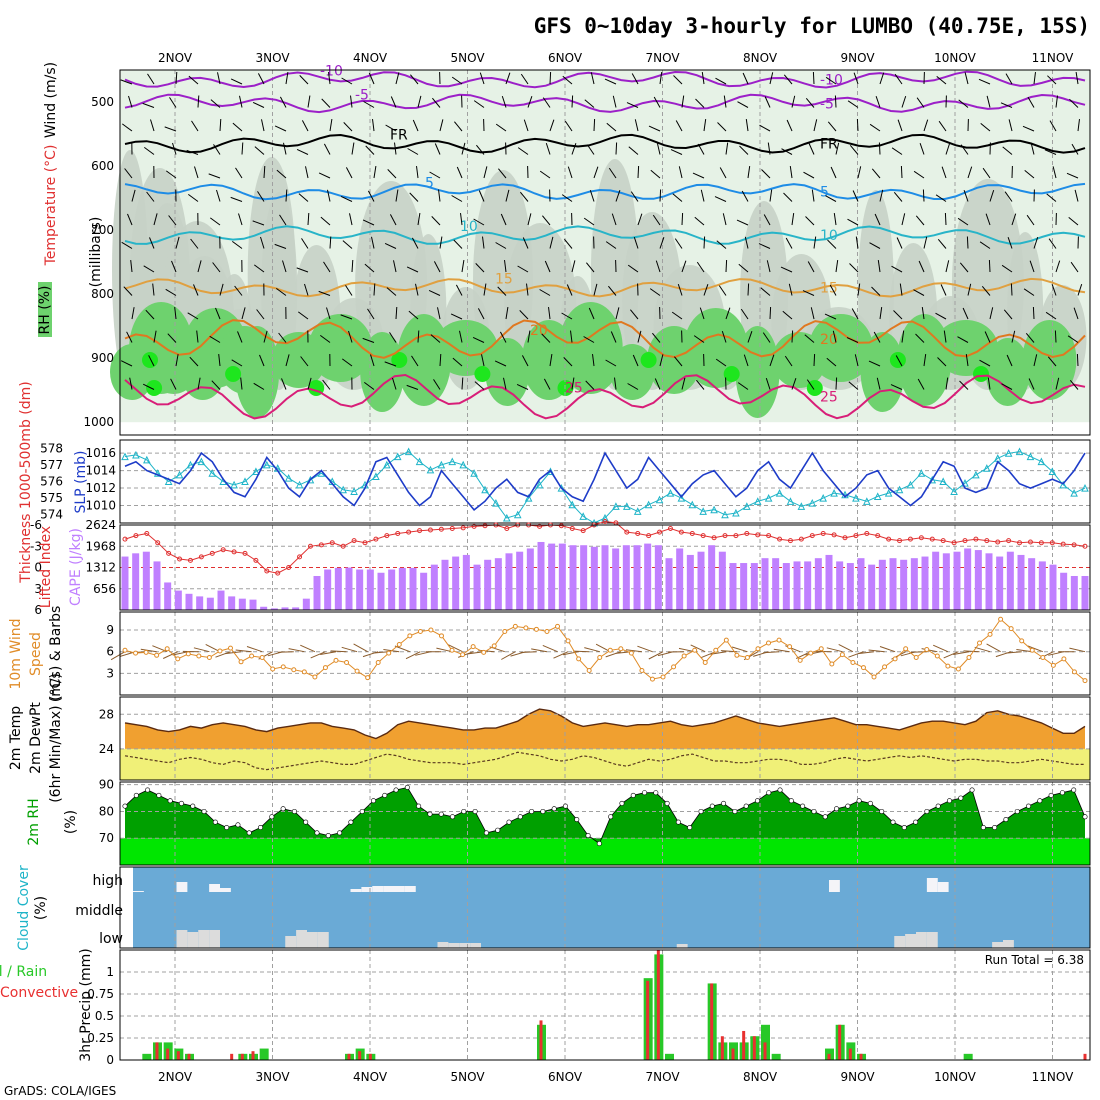 This screenshot has height=1100, width=1100. What do you see at coordinates (605, 764) in the screenshot?
I see `dewpoint-band` at bounding box center [605, 764].